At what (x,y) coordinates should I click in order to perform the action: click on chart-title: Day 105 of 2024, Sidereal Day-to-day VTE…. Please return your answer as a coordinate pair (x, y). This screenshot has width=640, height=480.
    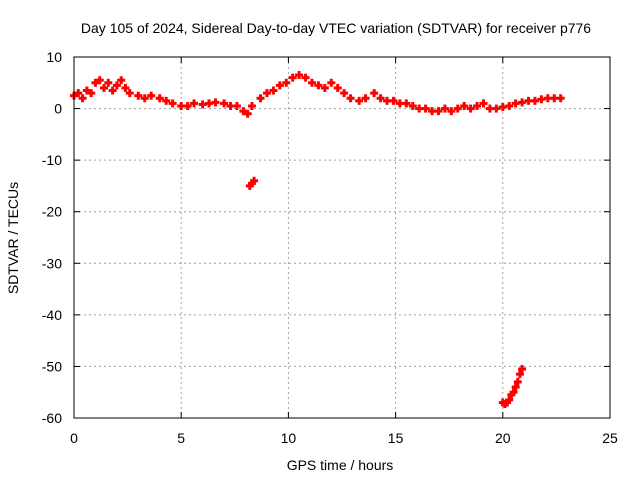
    Looking at the image, I should click on (336, 28).